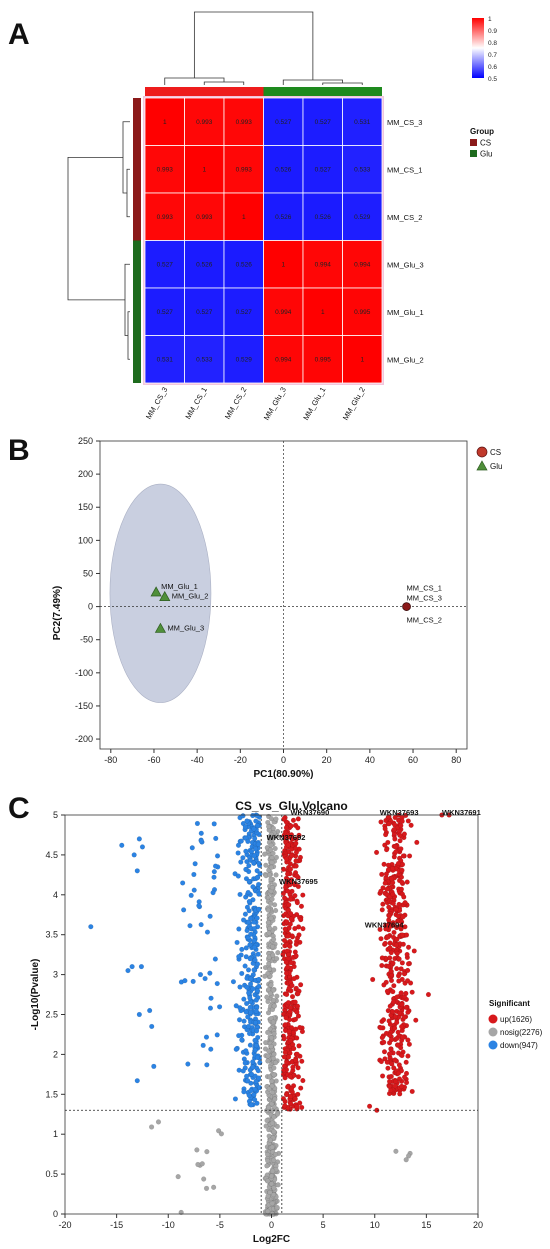 The image size is (550, 1249). What do you see at coordinates (165, 359) in the screenshot?
I see `heatmap-cell-value: 0.531` at bounding box center [165, 359].